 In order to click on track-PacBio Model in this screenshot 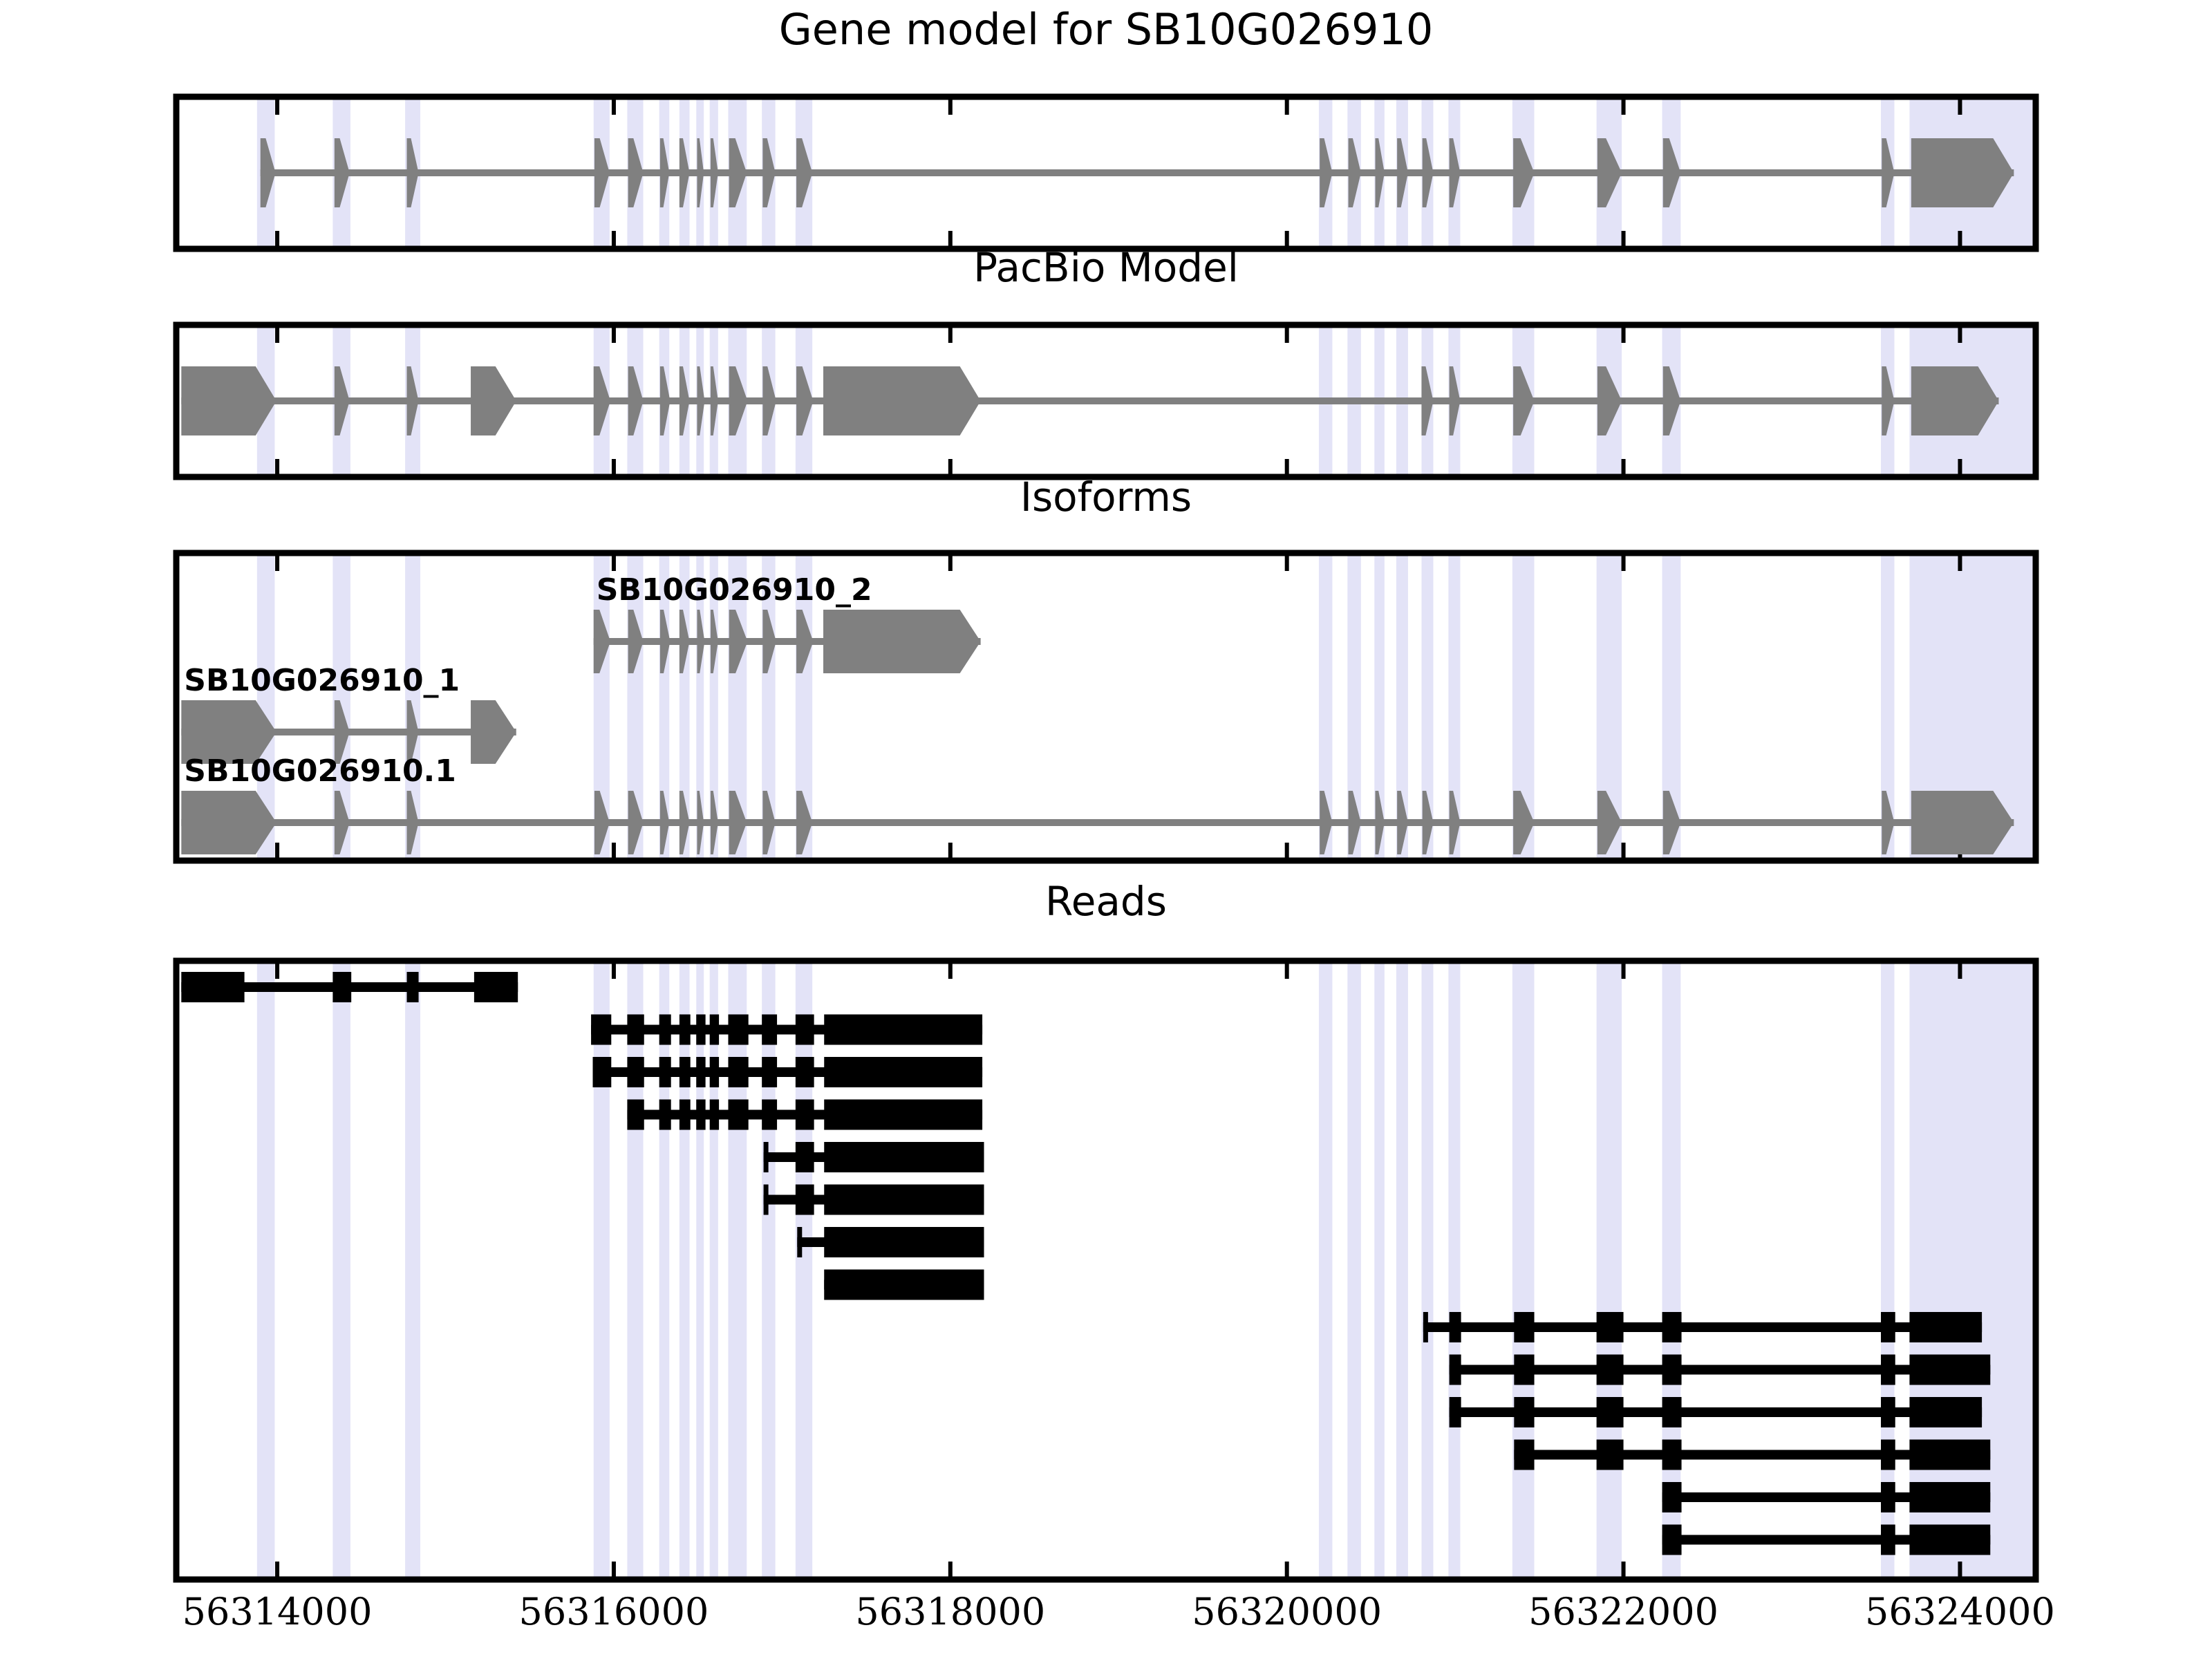, I will do `click(1090, 400)`.